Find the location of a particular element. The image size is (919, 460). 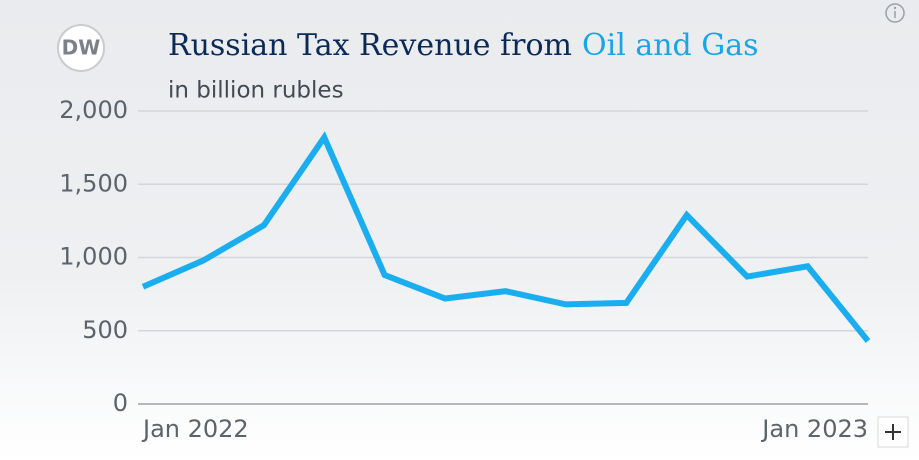

subtitle: in billion rubles is located at coordinates (256, 91).